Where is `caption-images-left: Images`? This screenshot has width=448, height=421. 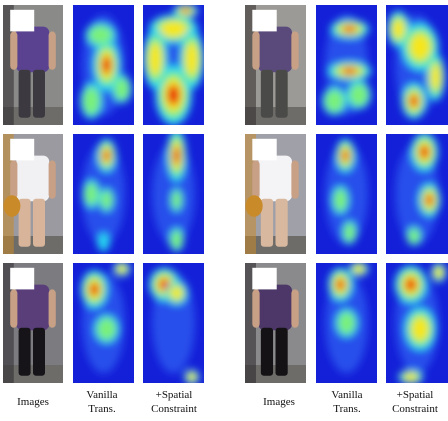
caption-images-left: Images is located at coordinates (33, 402).